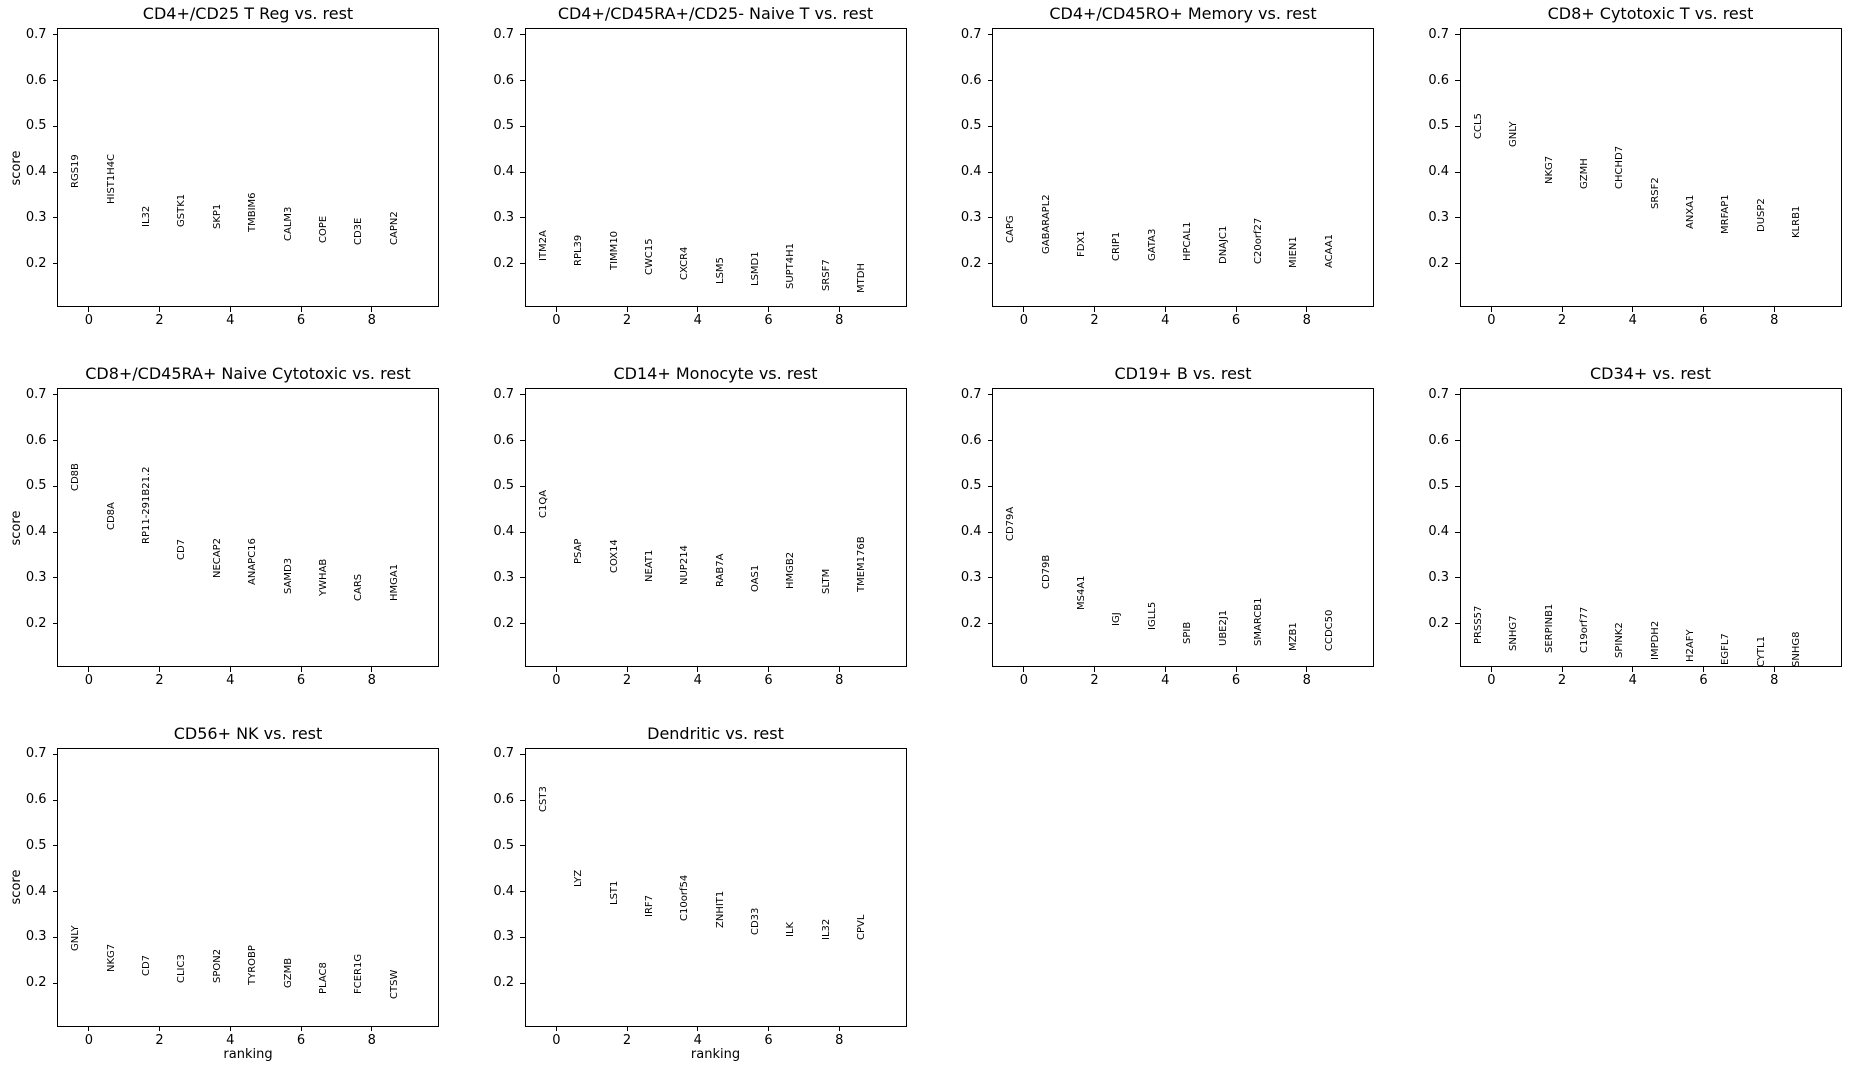  What do you see at coordinates (111, 515) in the screenshot?
I see `gene-label: CD8A` at bounding box center [111, 515].